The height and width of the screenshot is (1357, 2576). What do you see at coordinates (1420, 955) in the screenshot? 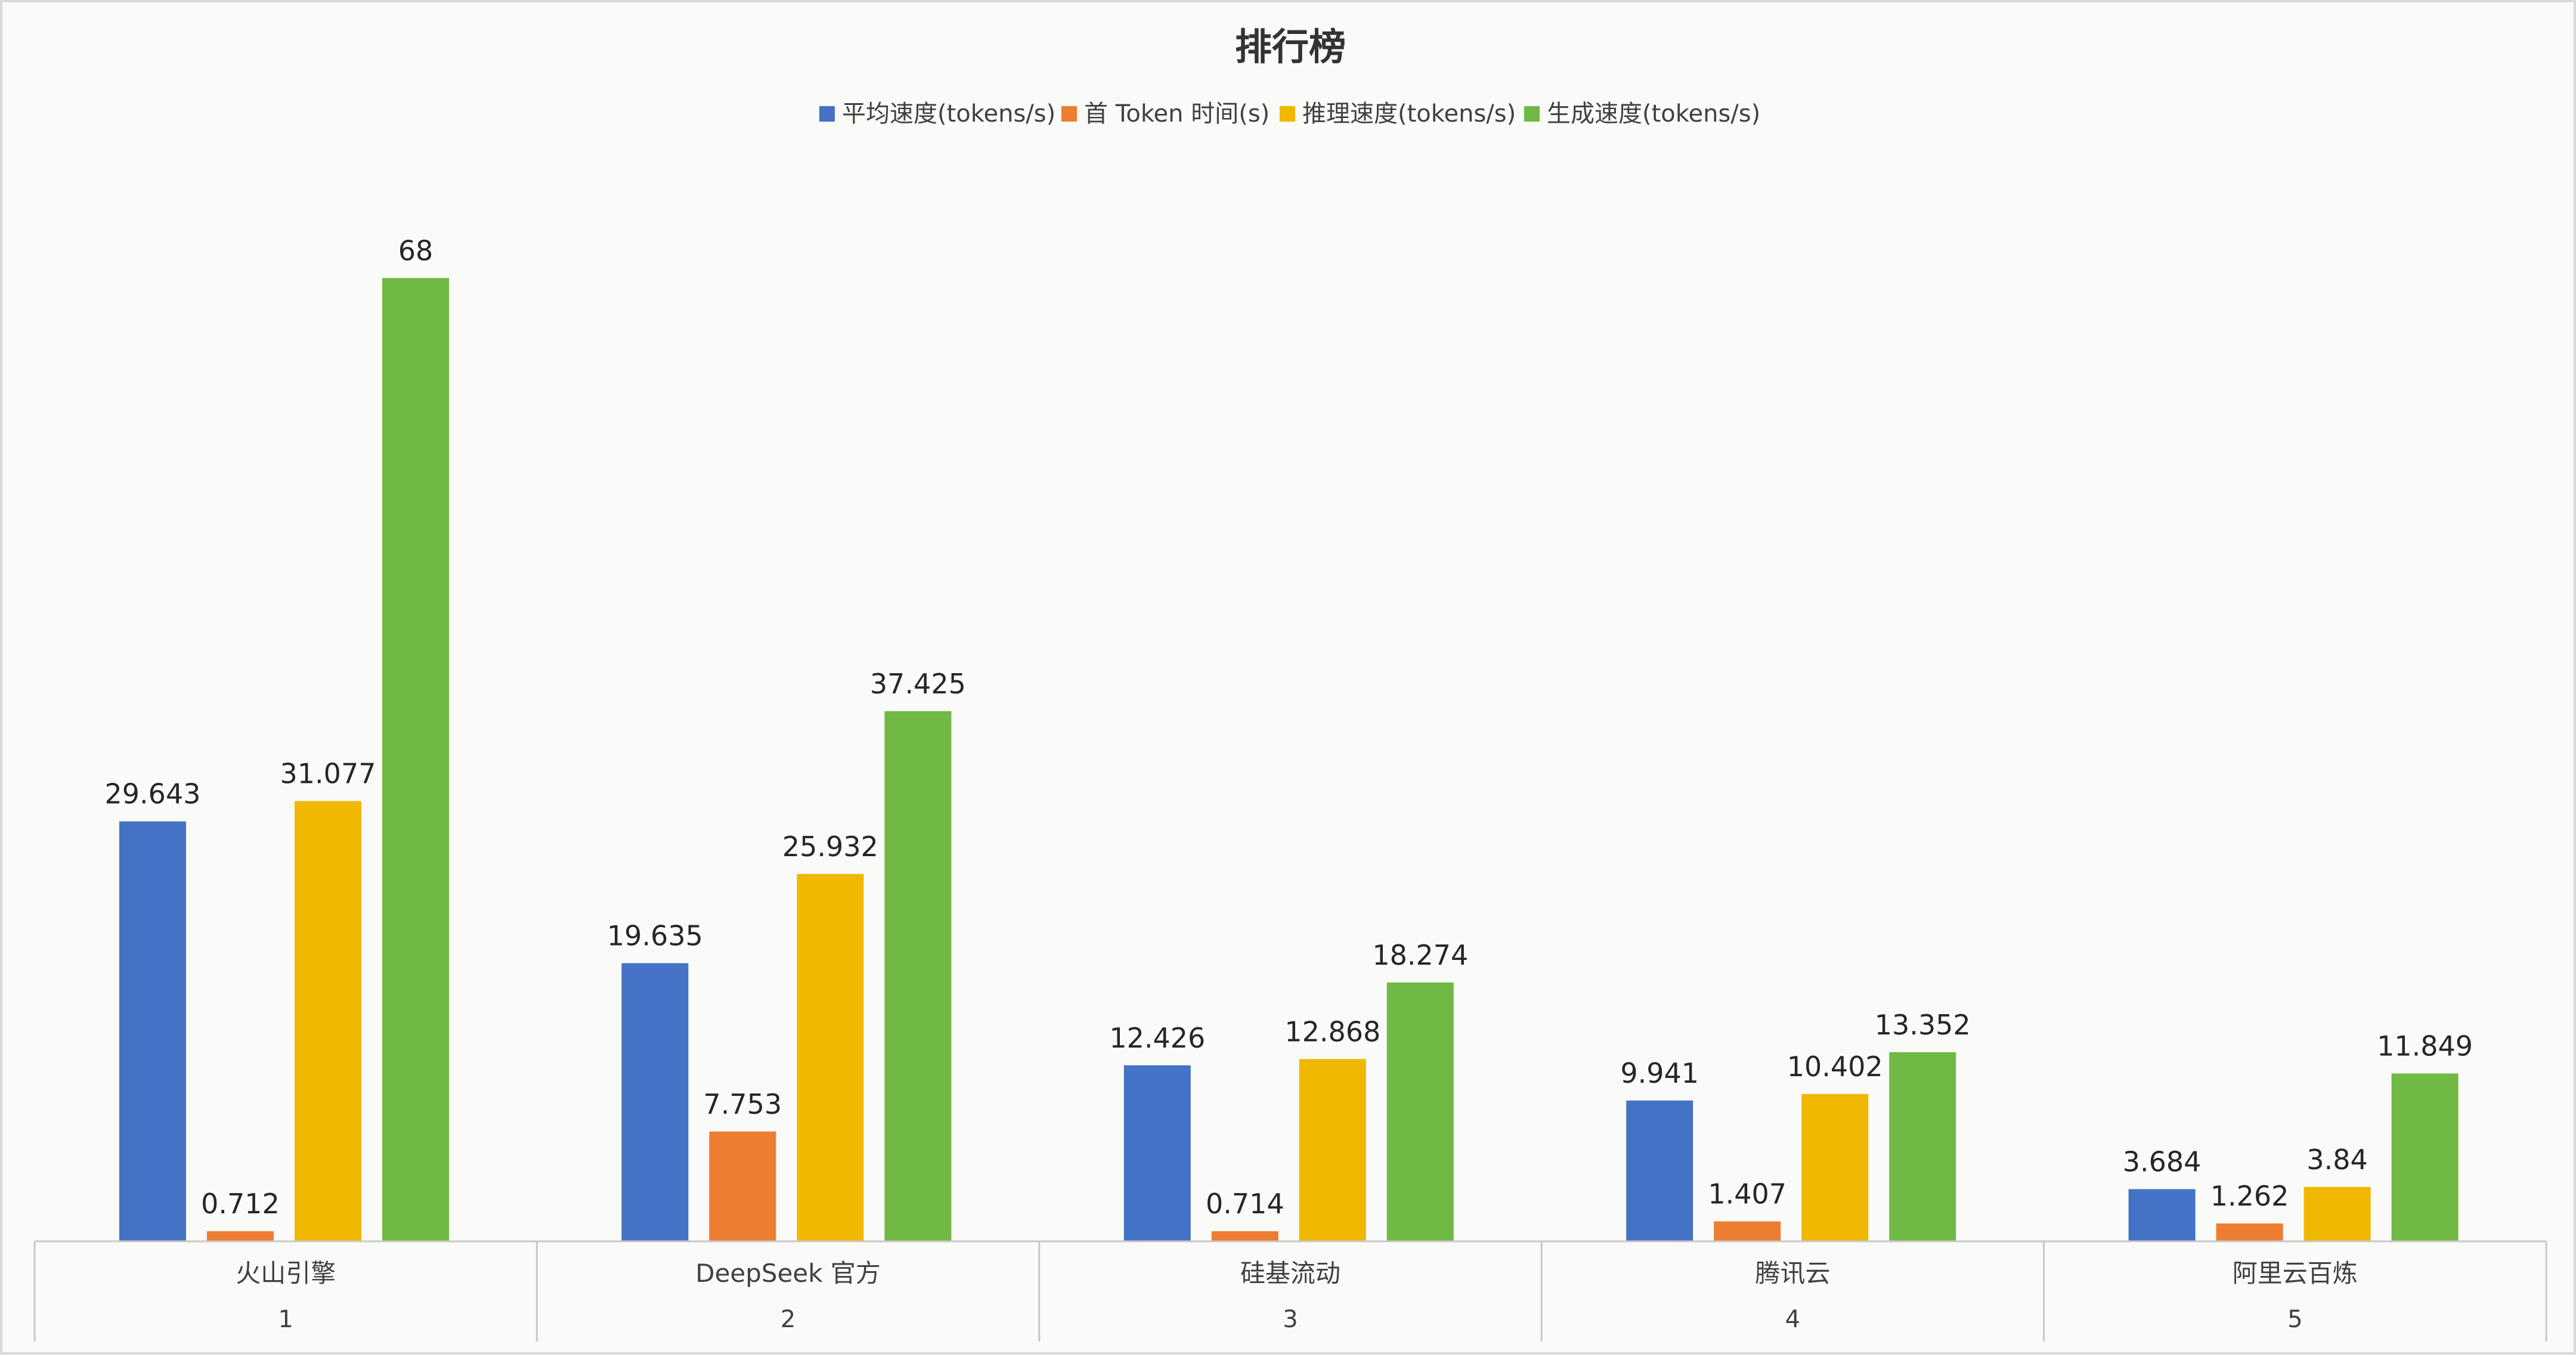
I see `data-label: 18.274` at bounding box center [1420, 955].